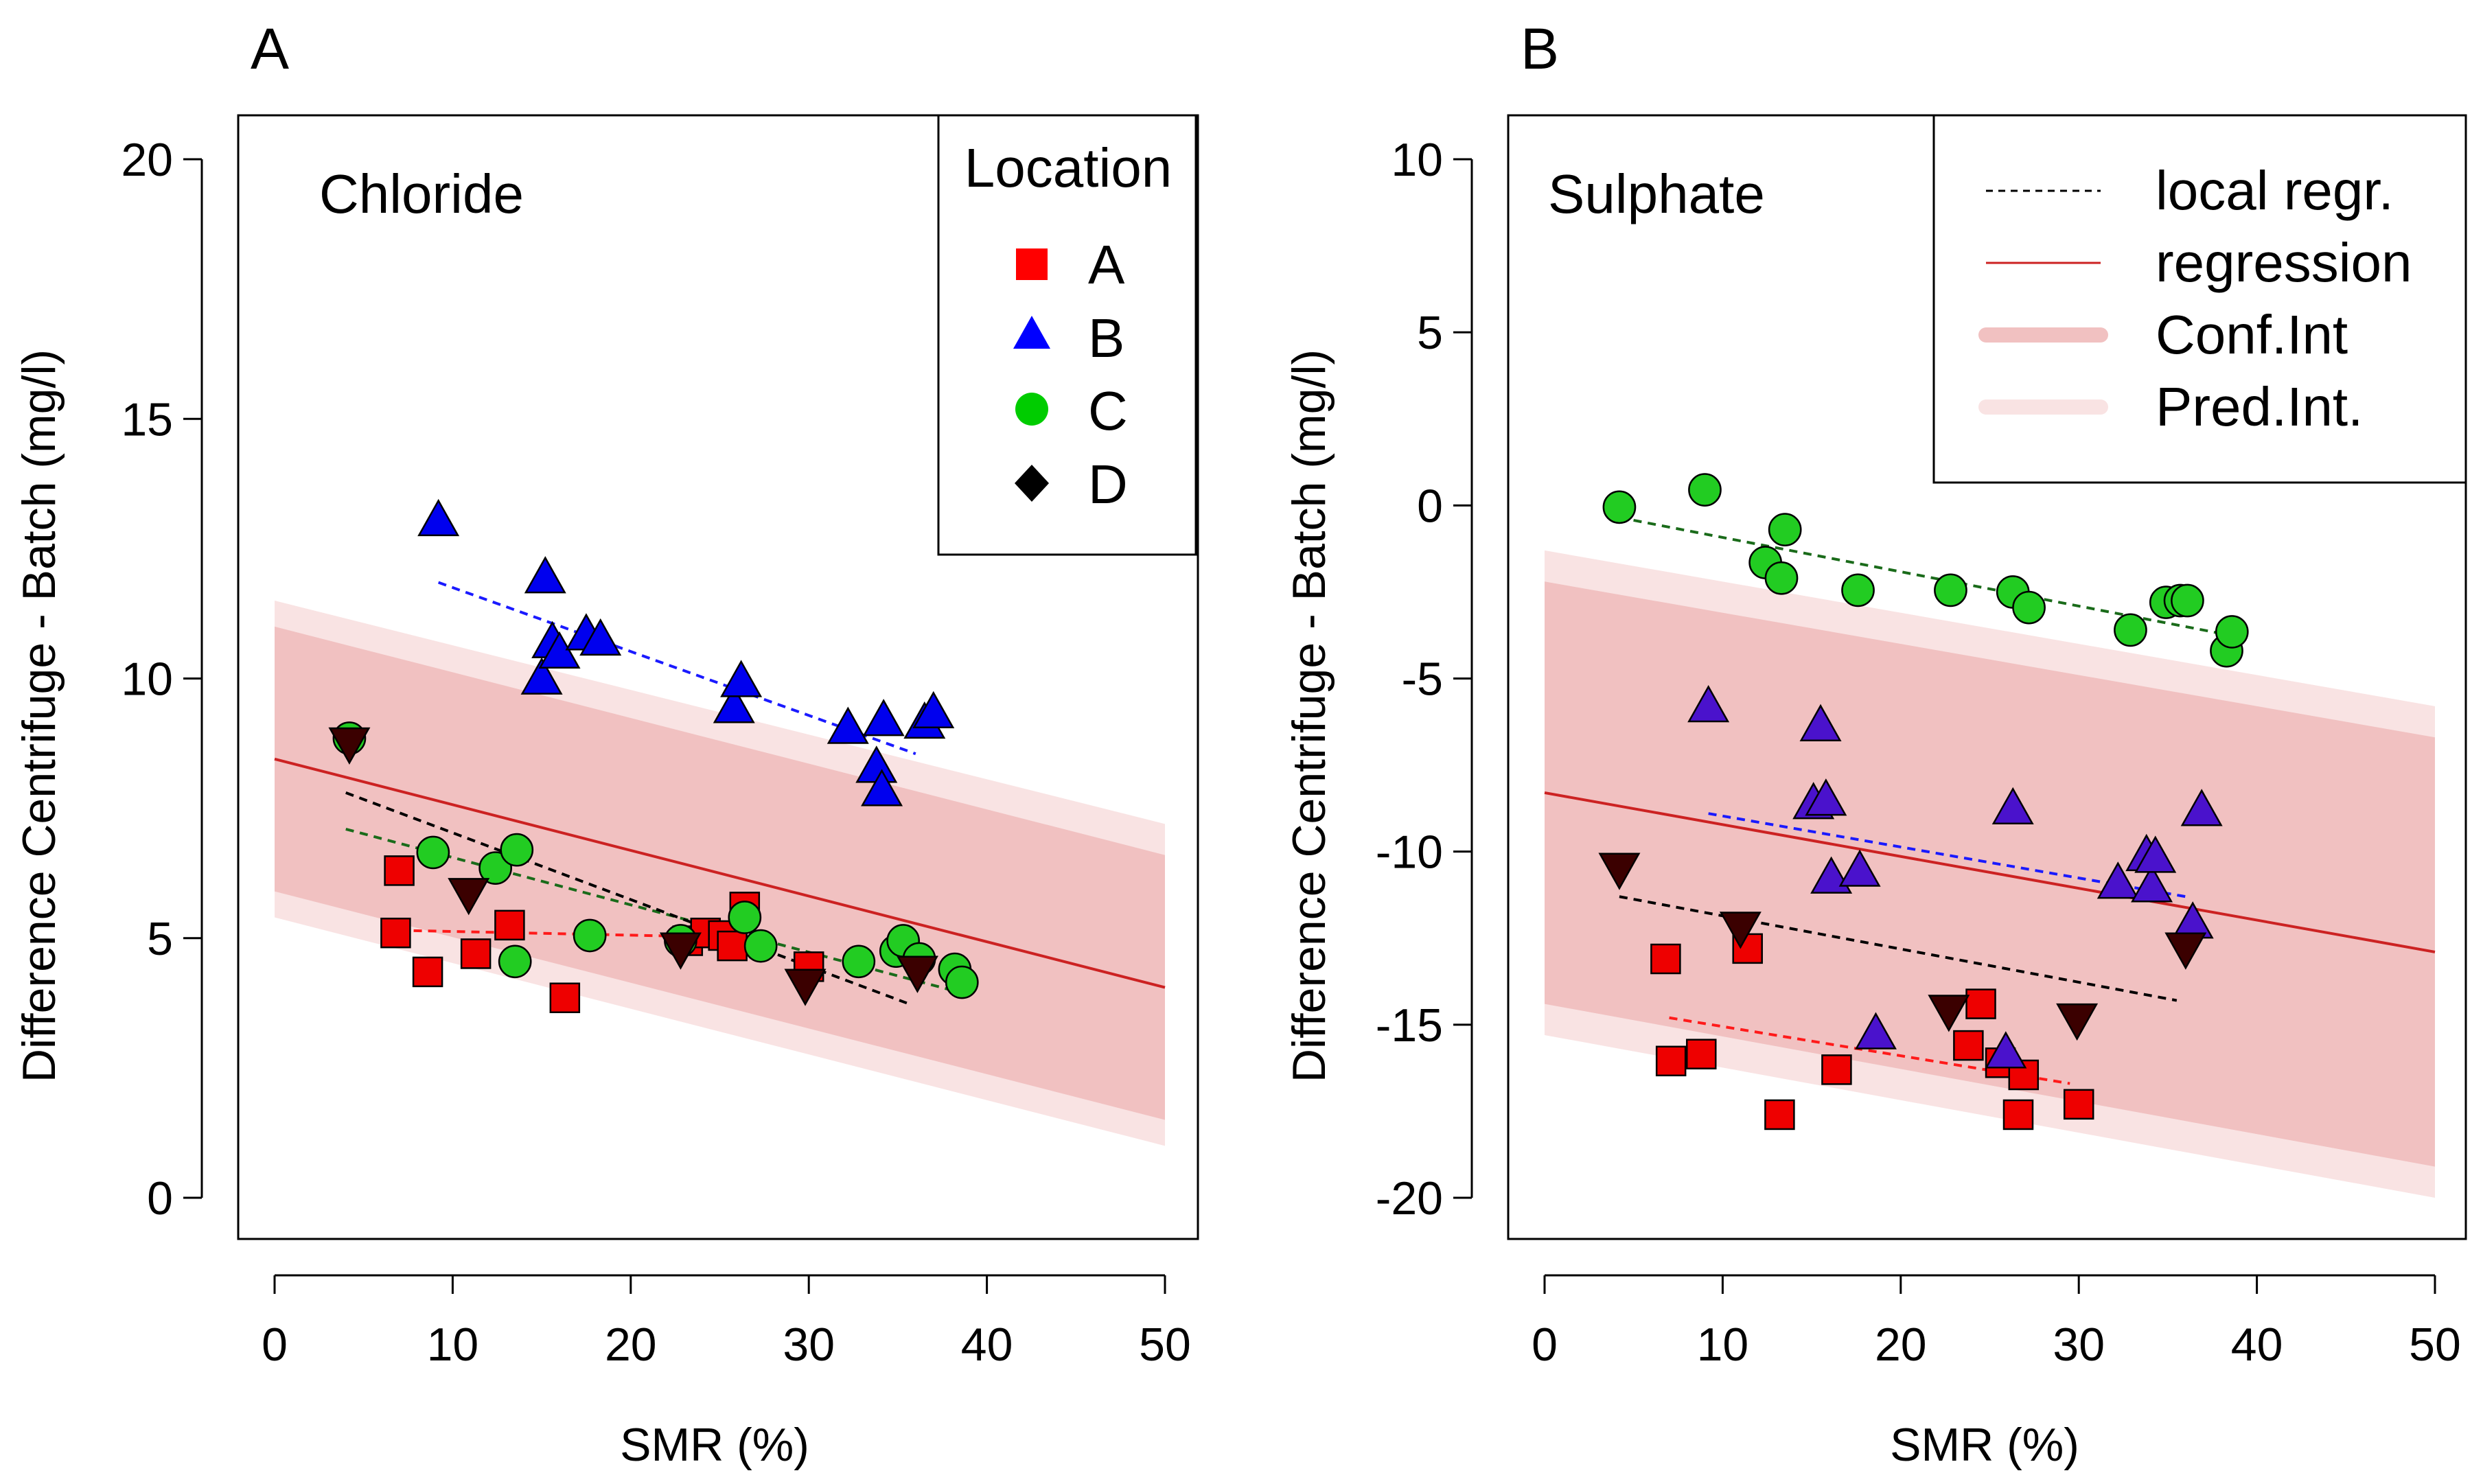  Describe the element at coordinates (987, 1345) in the screenshot. I see `panel-a-x-tick-label: 40` at that location.